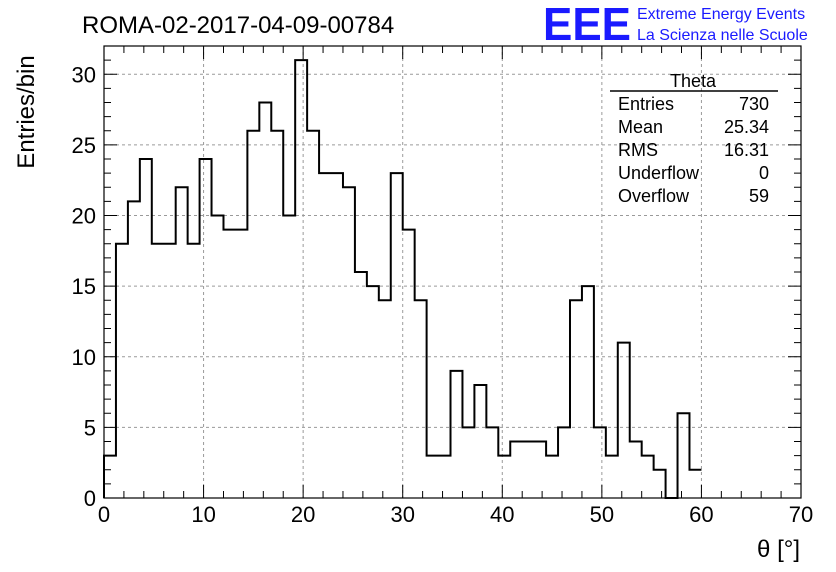 The width and height of the screenshot is (836, 572). Describe the element at coordinates (693, 81) in the screenshot. I see `stats-title: Theta` at that location.